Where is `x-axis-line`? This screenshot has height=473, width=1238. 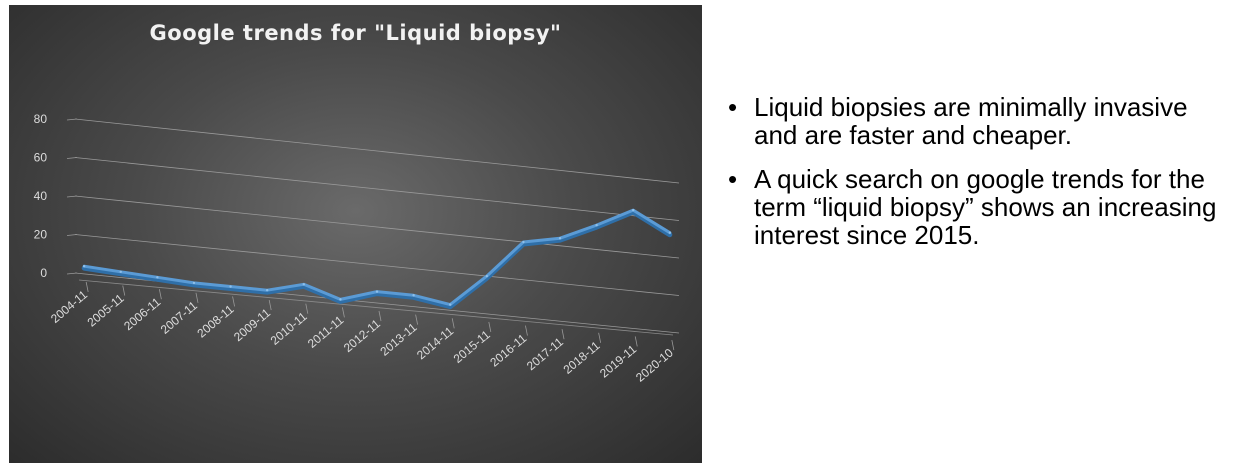
x-axis-line is located at coordinates (376, 307).